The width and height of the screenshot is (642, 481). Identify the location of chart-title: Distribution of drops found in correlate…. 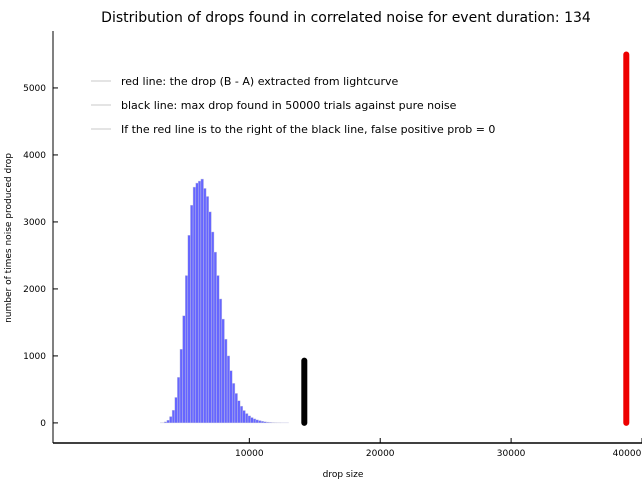
(346, 18).